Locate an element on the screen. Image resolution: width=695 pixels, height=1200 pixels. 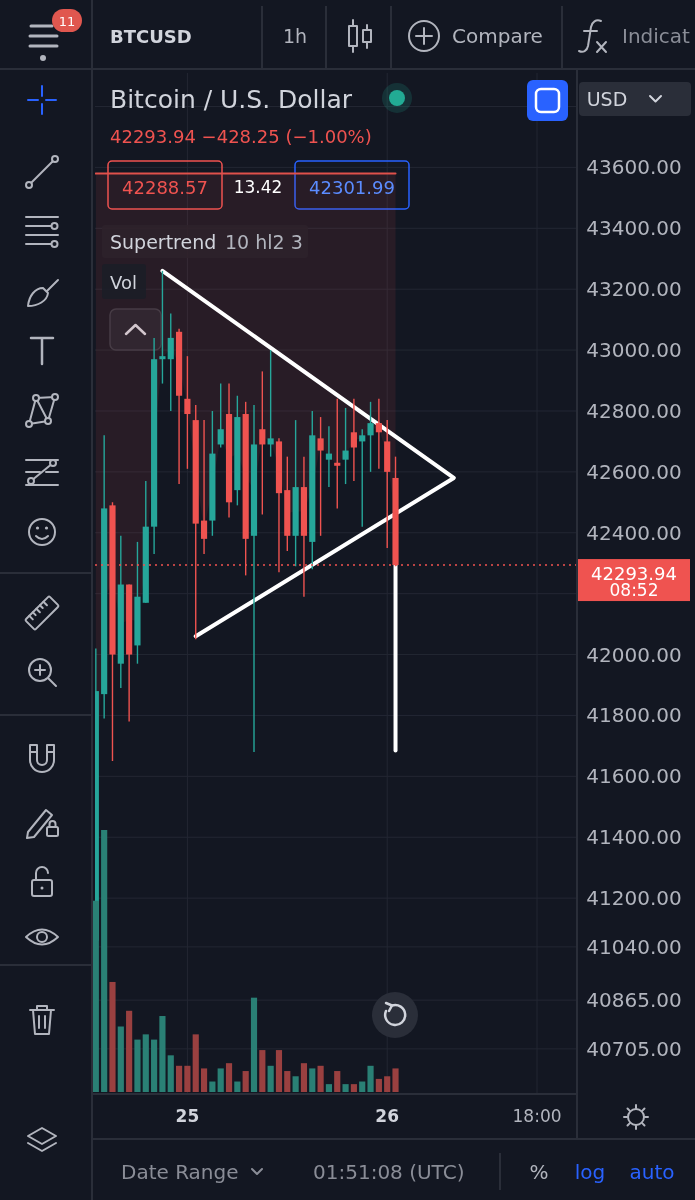
text: auto is located at coordinates (652, 1172).